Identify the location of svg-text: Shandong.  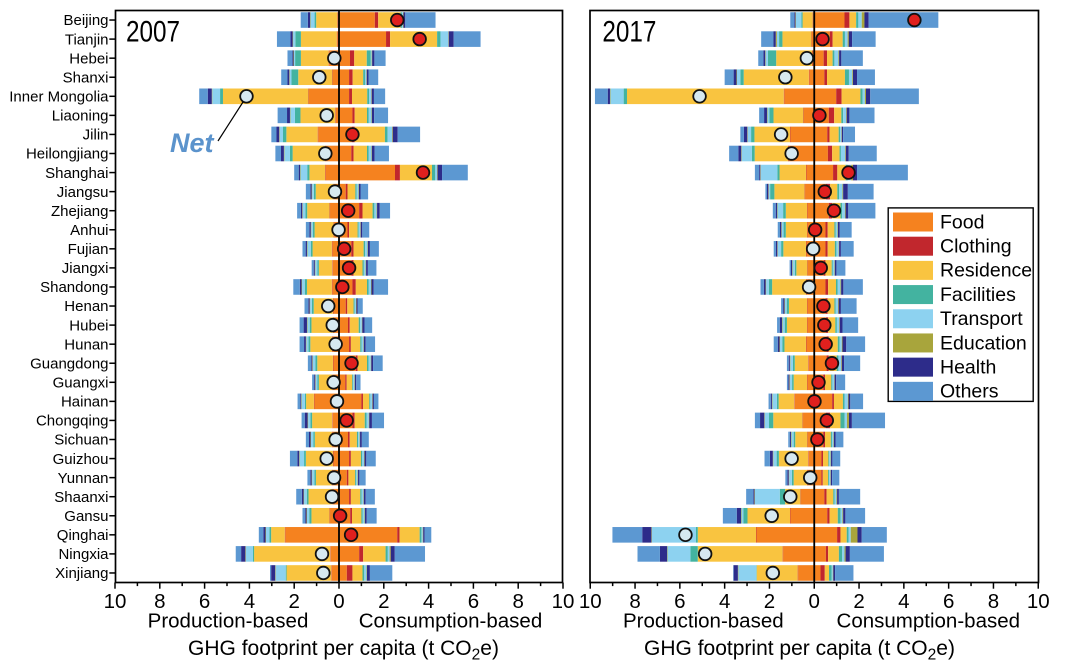
(74, 287).